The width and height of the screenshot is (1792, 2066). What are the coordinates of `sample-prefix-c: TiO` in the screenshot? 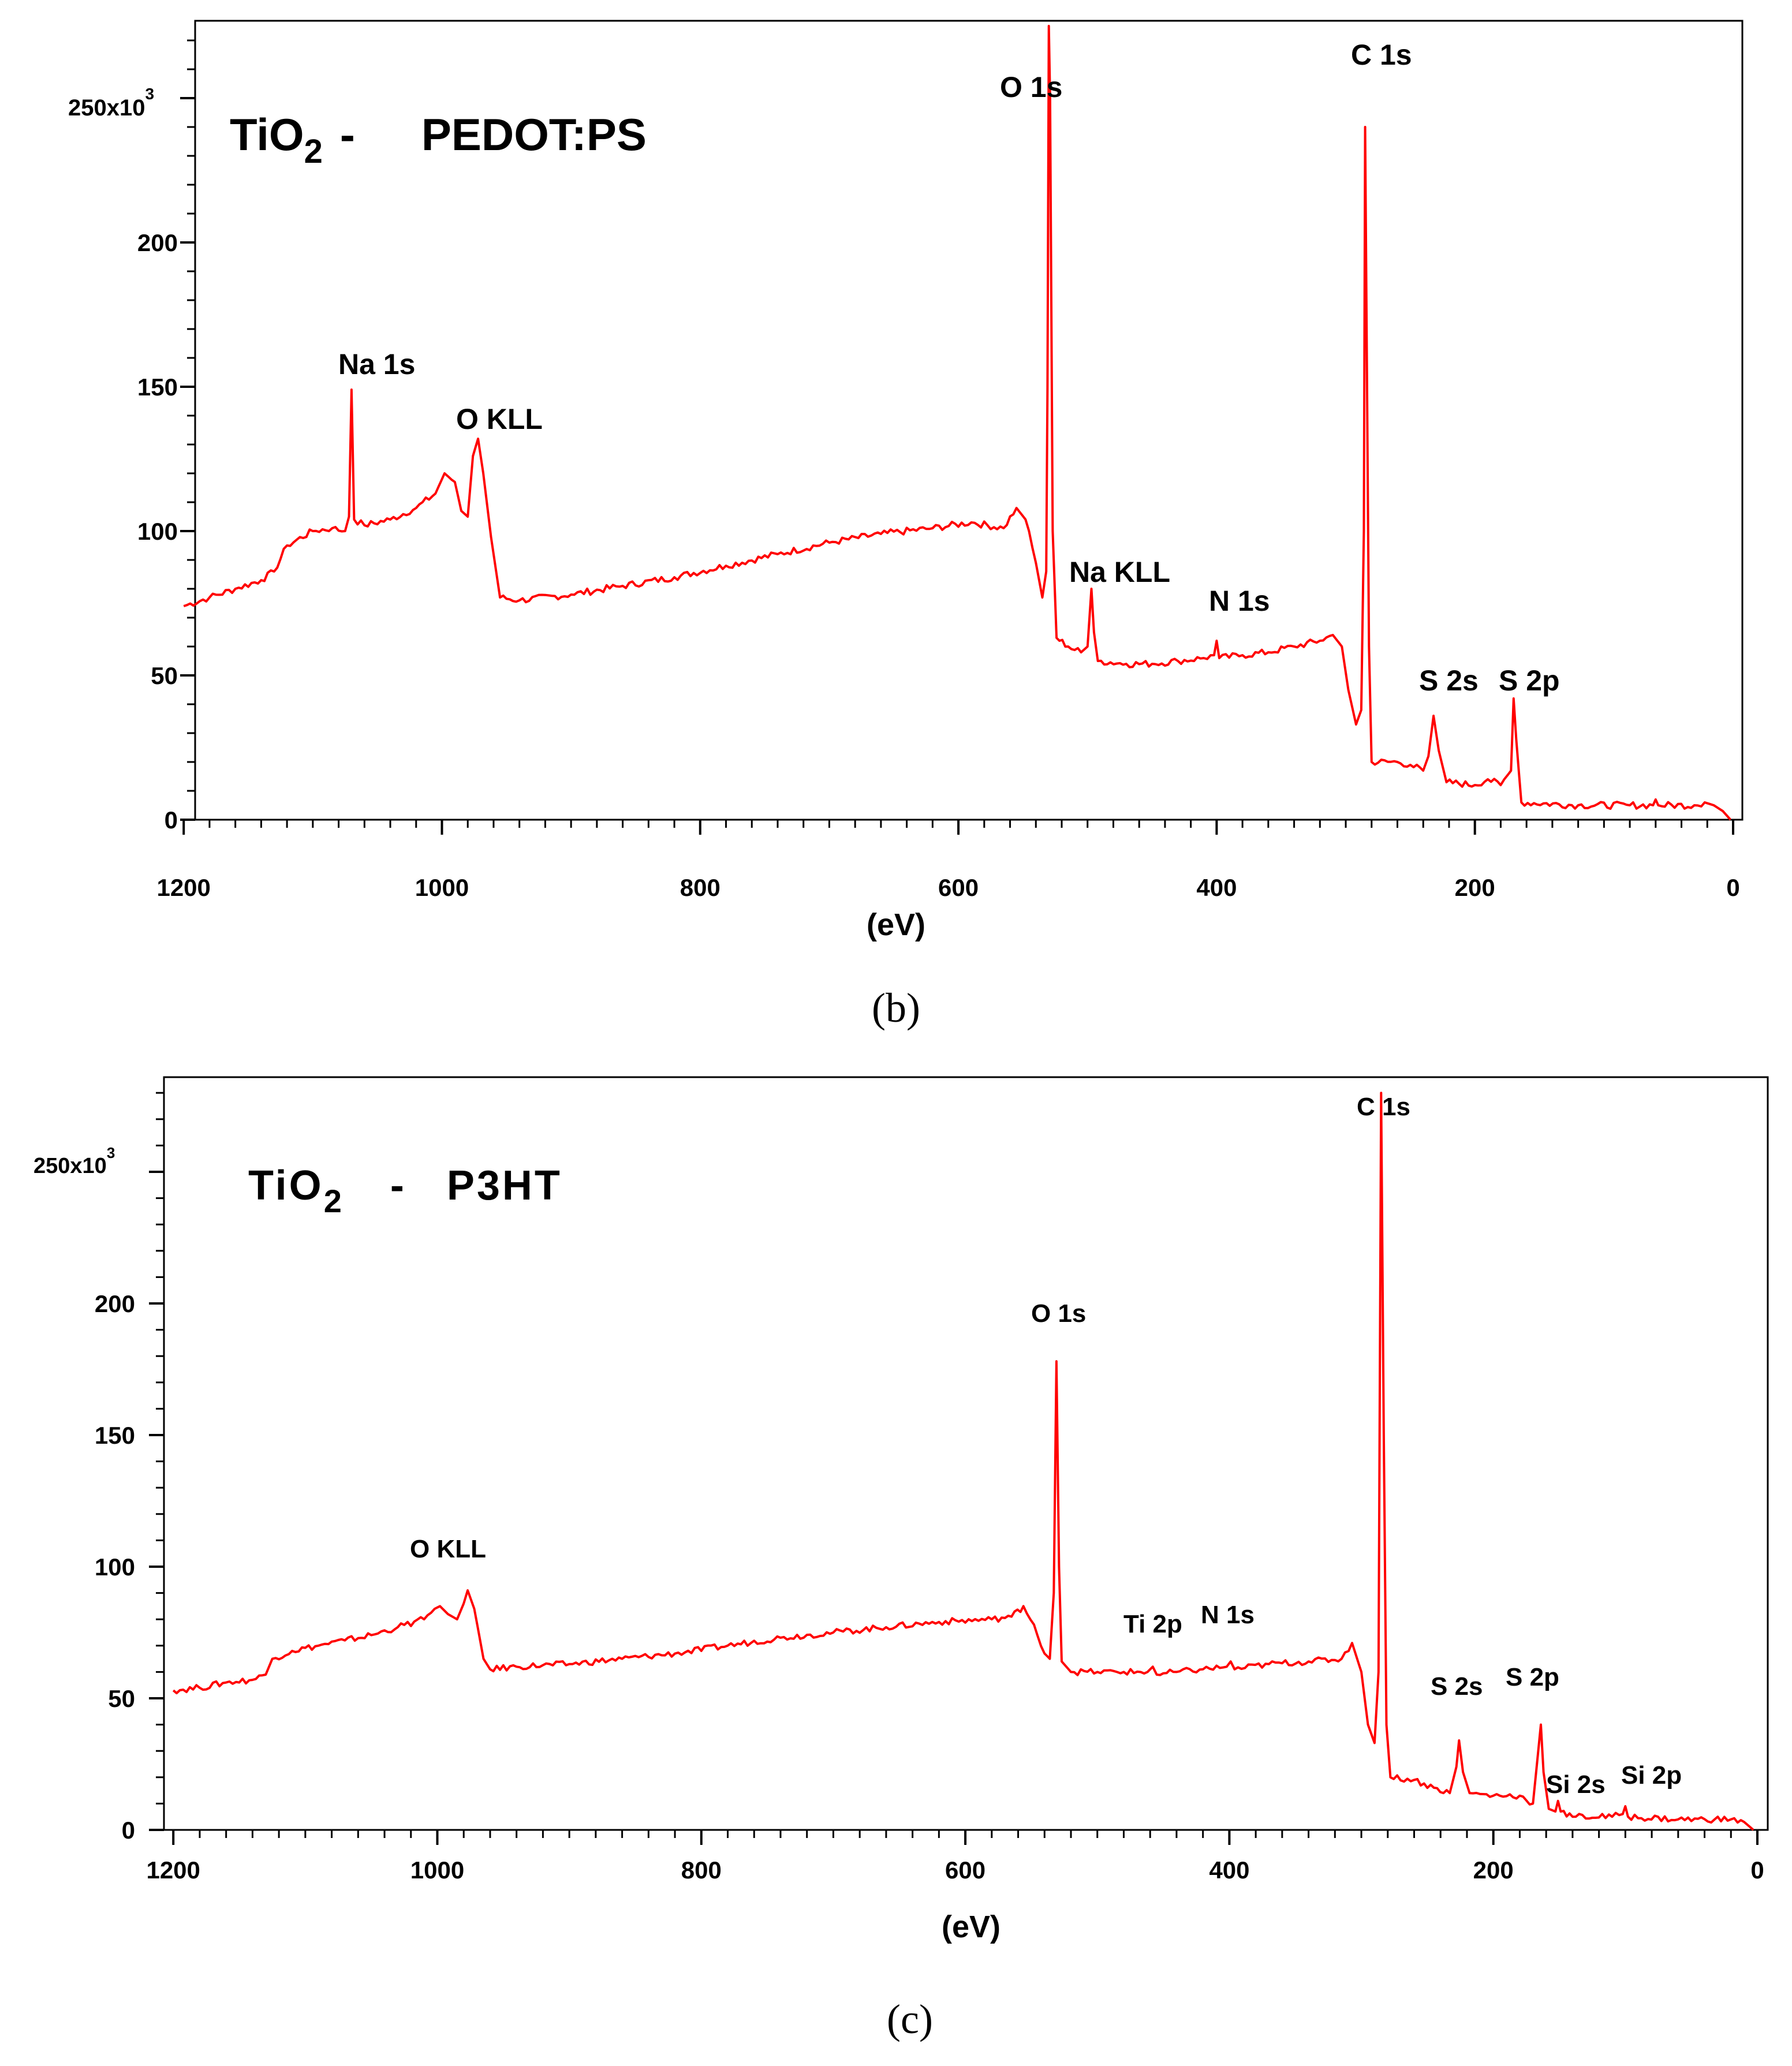 It's located at (286, 1186).